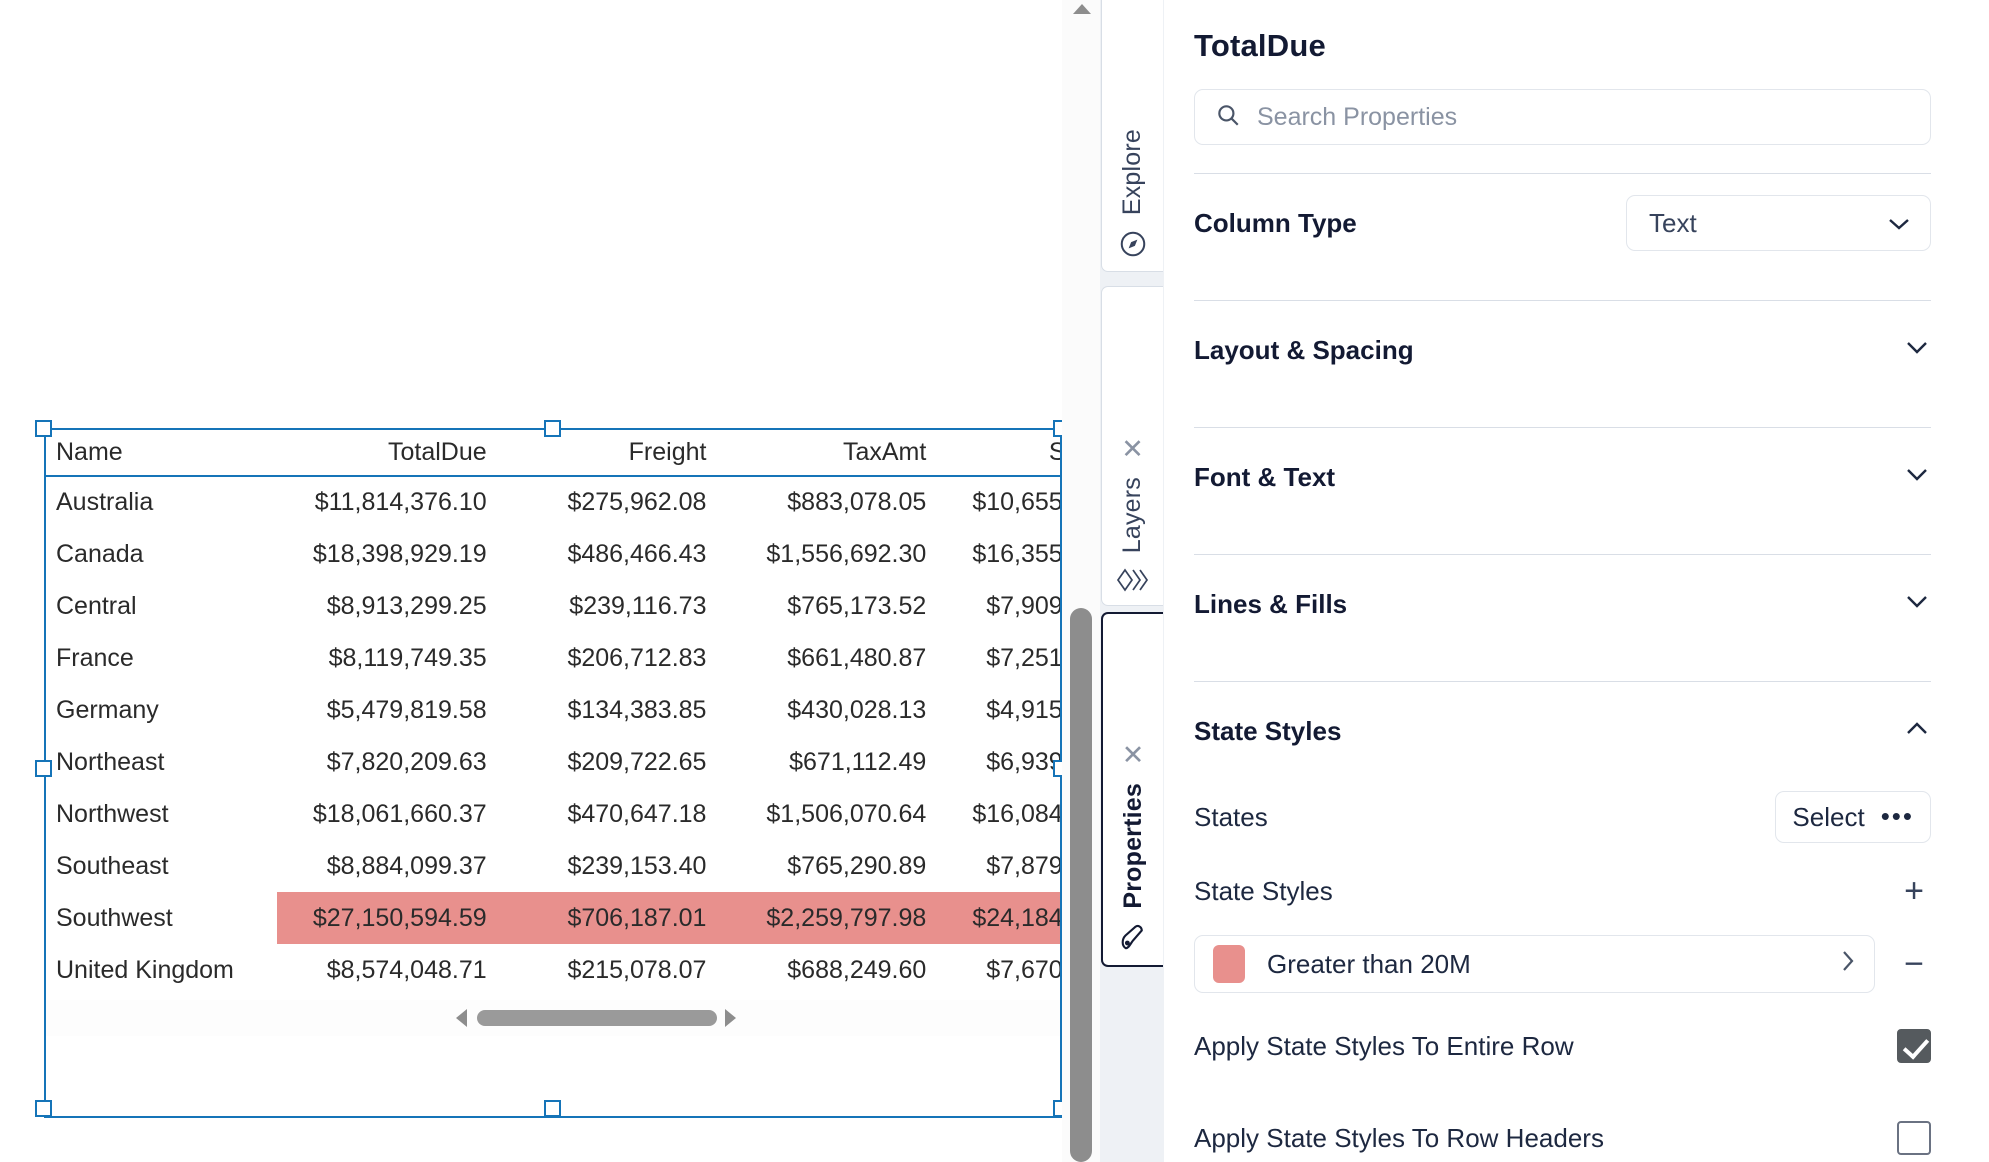 Image resolution: width=1989 pixels, height=1162 pixels. Describe the element at coordinates (826, 453) in the screenshot. I see `column-header-taxamt: TaxAmt` at that location.